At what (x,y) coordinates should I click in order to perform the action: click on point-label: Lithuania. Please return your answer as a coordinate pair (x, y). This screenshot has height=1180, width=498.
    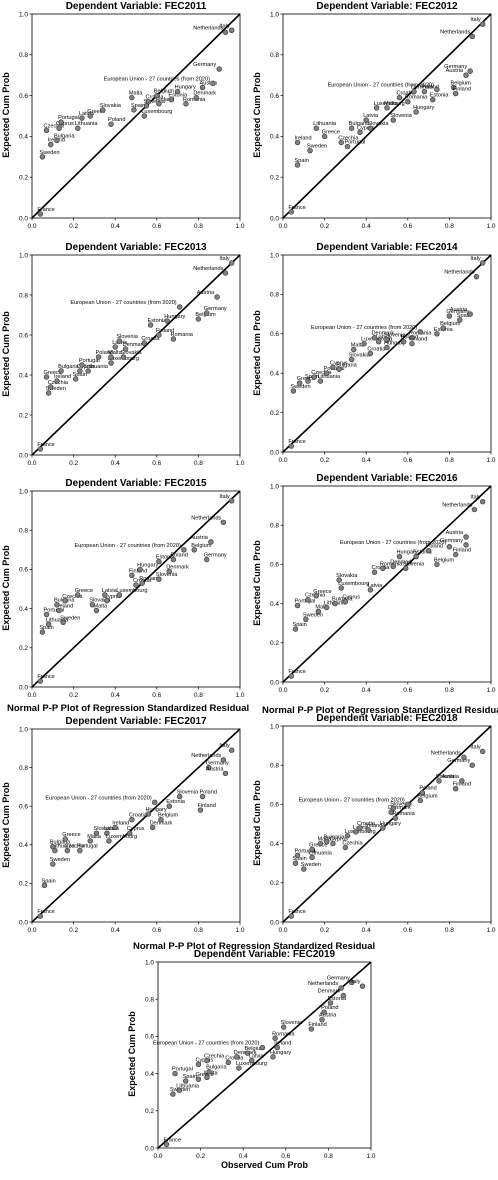
    Looking at the image, I should click on (325, 124).